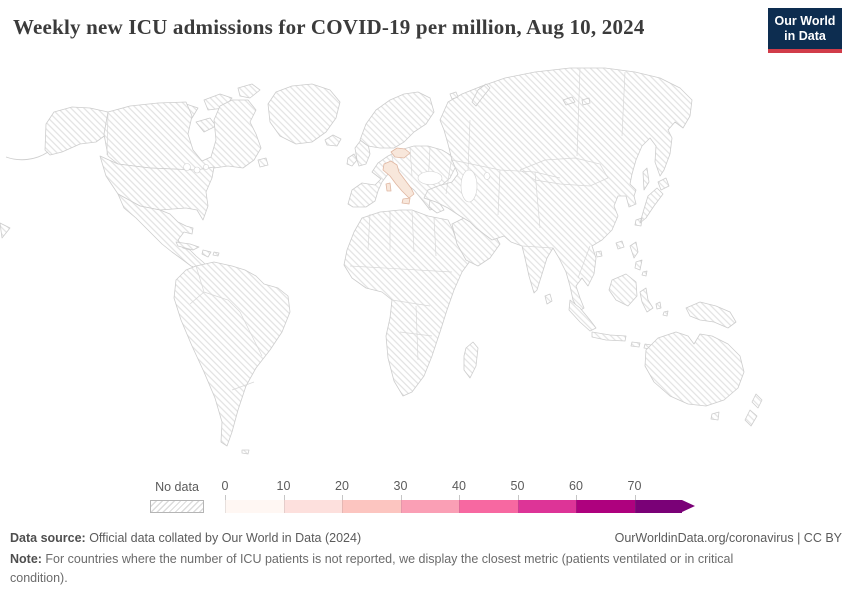  What do you see at coordinates (388, 187) in the screenshot?
I see `country-italy-sardinia` at bounding box center [388, 187].